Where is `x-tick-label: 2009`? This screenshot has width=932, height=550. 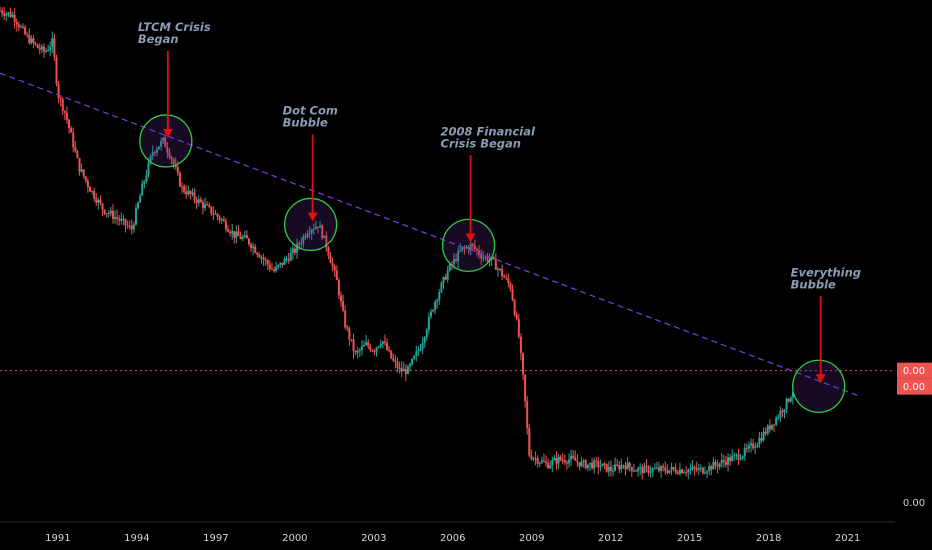
x-tick-label: 2009 is located at coordinates (531, 538).